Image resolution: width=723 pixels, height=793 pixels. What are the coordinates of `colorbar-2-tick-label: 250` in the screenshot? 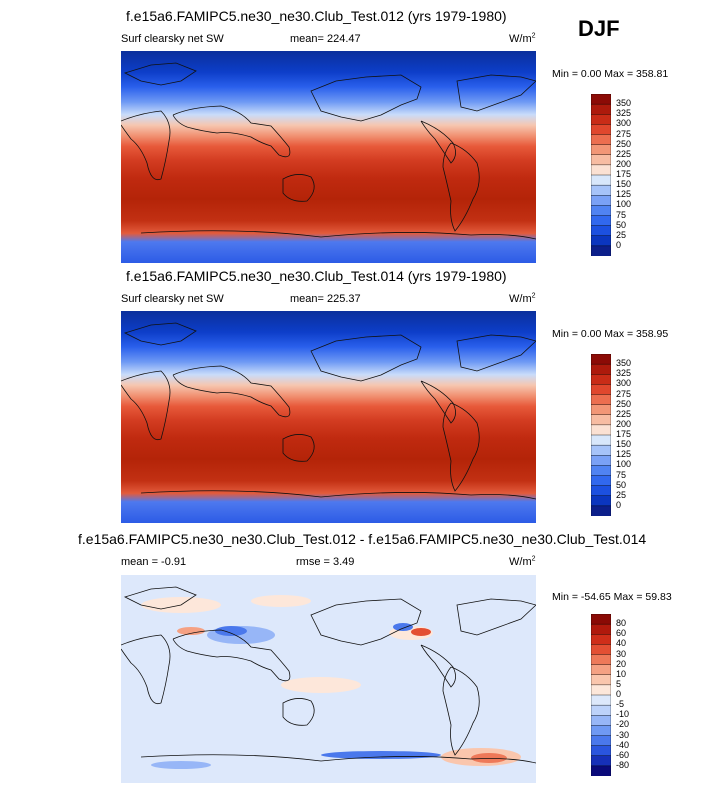 It's located at (624, 403).